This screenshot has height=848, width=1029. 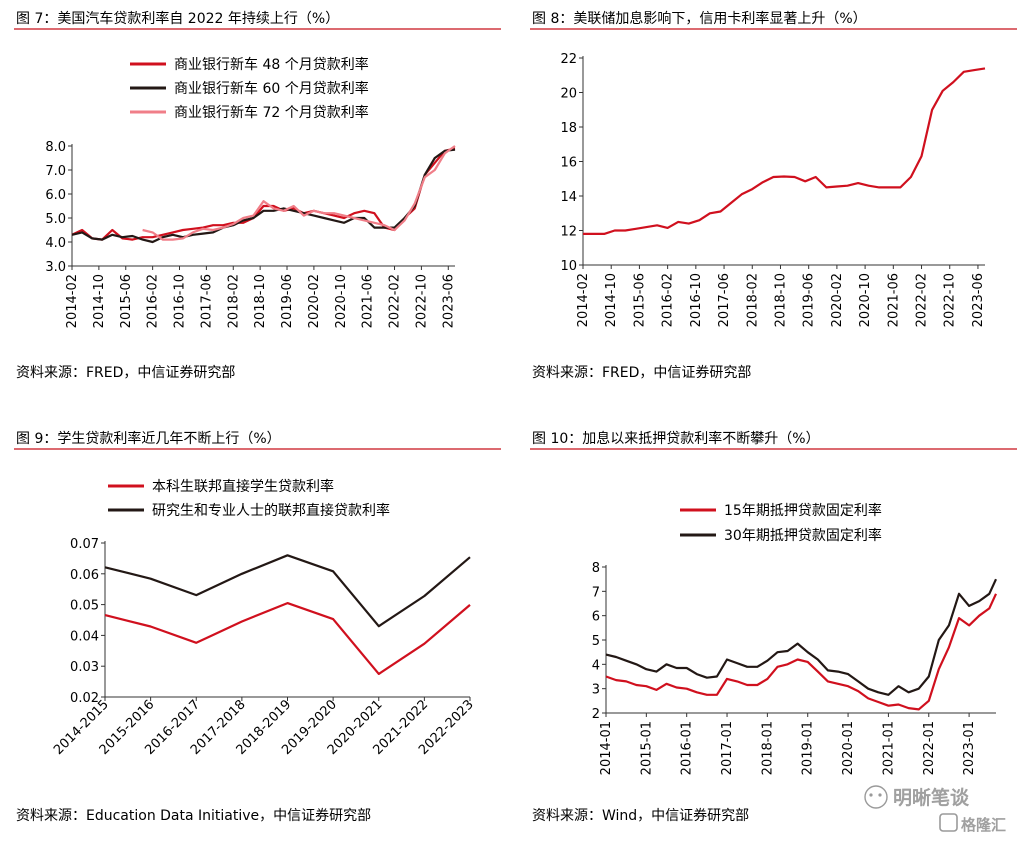 I want to click on wechat-icon, so click(x=876, y=797).